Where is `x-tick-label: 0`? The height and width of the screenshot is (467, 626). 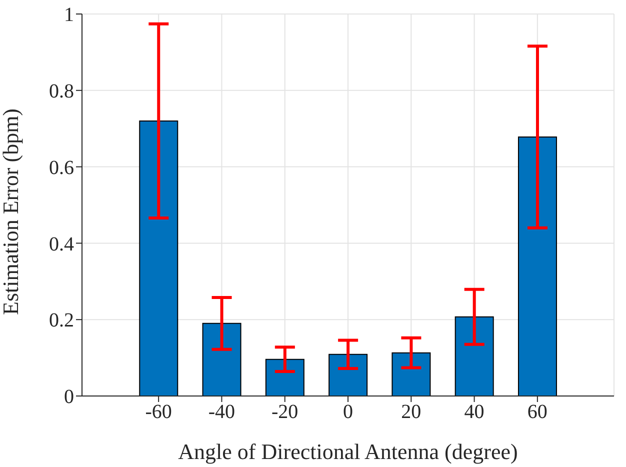 x-tick-label: 0 is located at coordinates (348, 412).